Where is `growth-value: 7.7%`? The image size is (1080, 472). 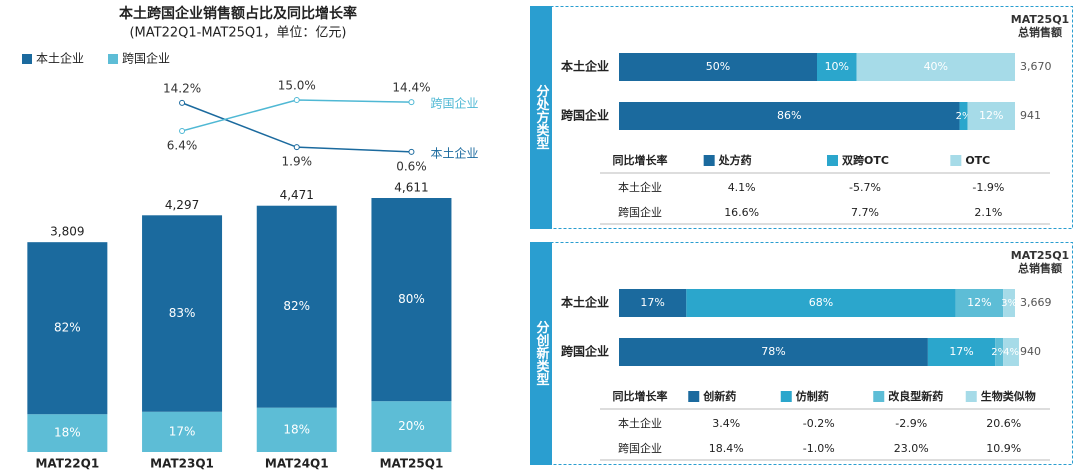 growth-value: 7.7% is located at coordinates (865, 212).